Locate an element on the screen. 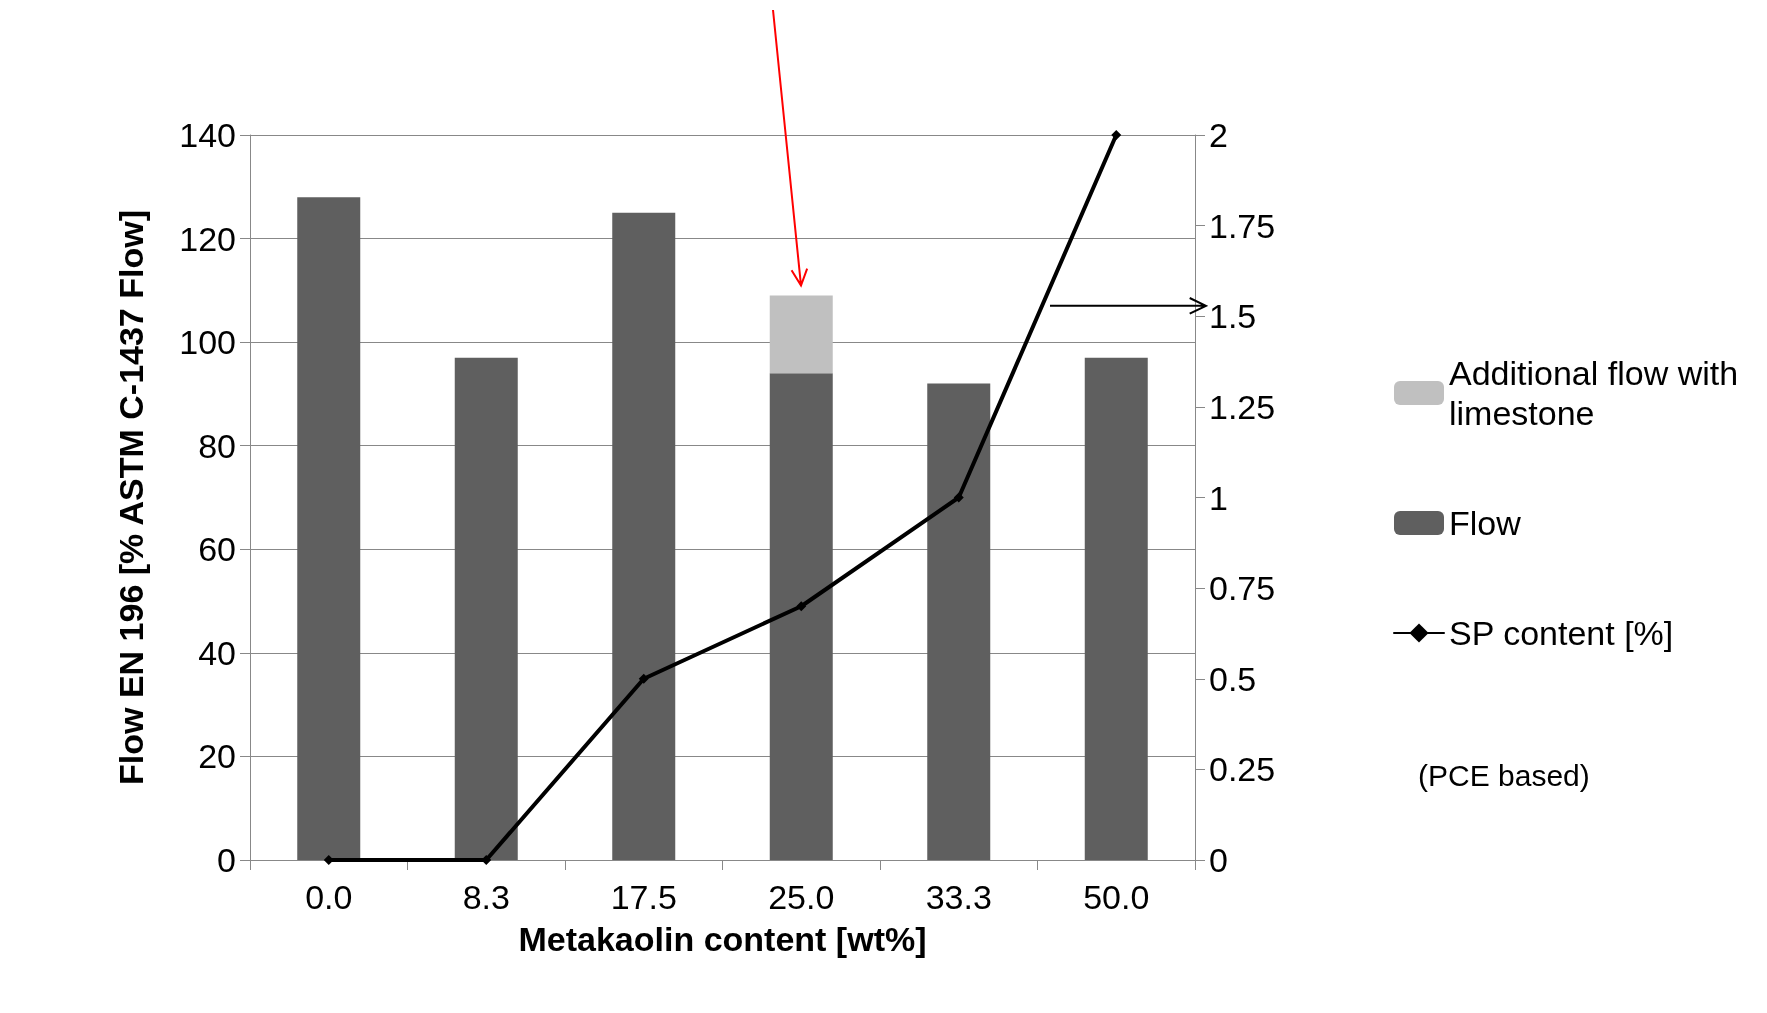 The height and width of the screenshot is (1013, 1767). y2-tick-label: 2 is located at coordinates (1218, 135).